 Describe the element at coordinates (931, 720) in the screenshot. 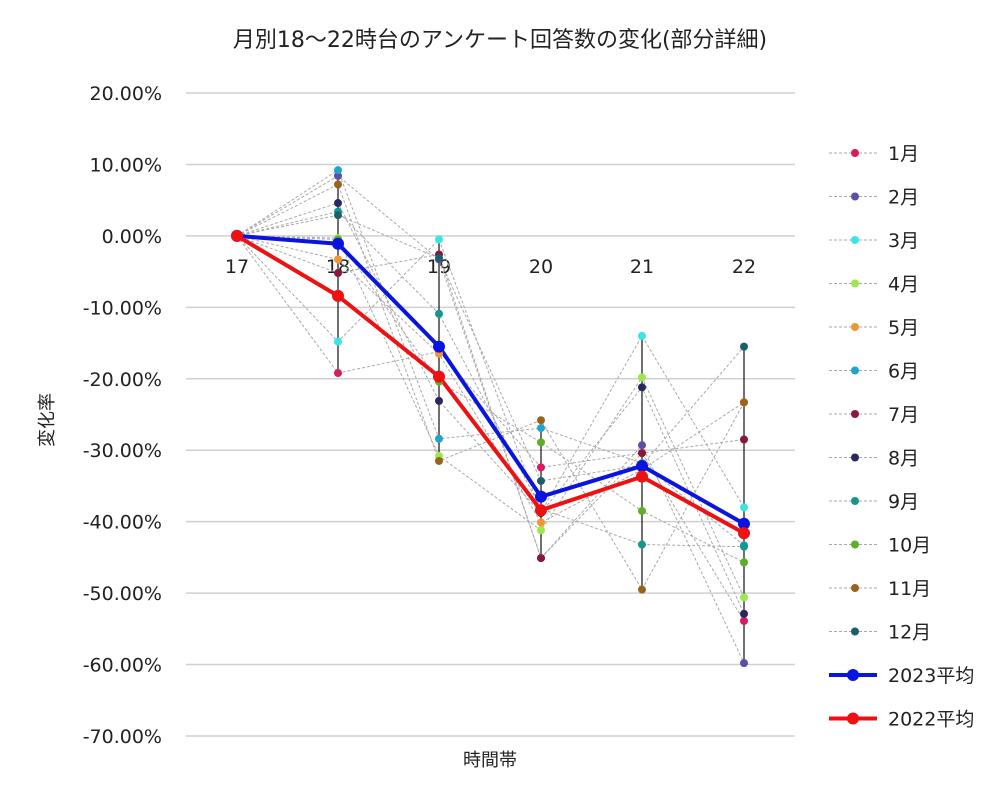

I see `legend-label: 2022平均` at that location.